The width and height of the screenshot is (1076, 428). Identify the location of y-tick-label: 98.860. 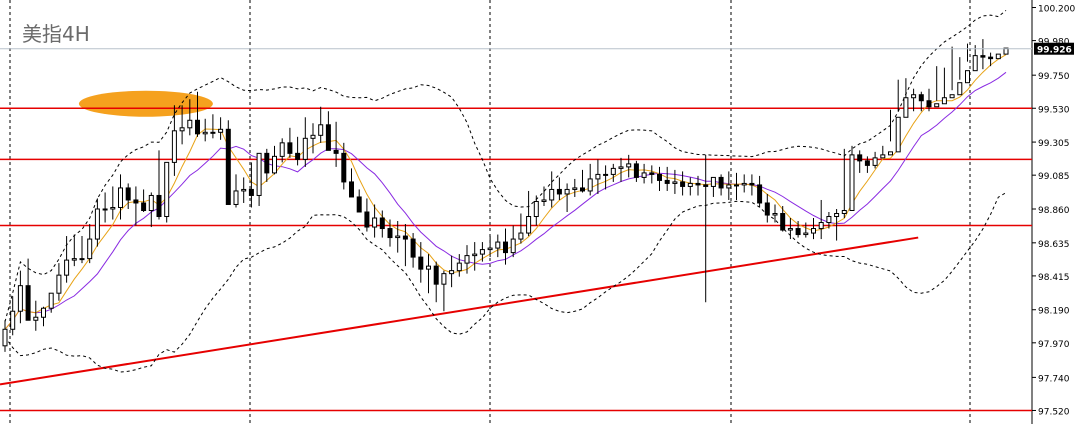
(1054, 211).